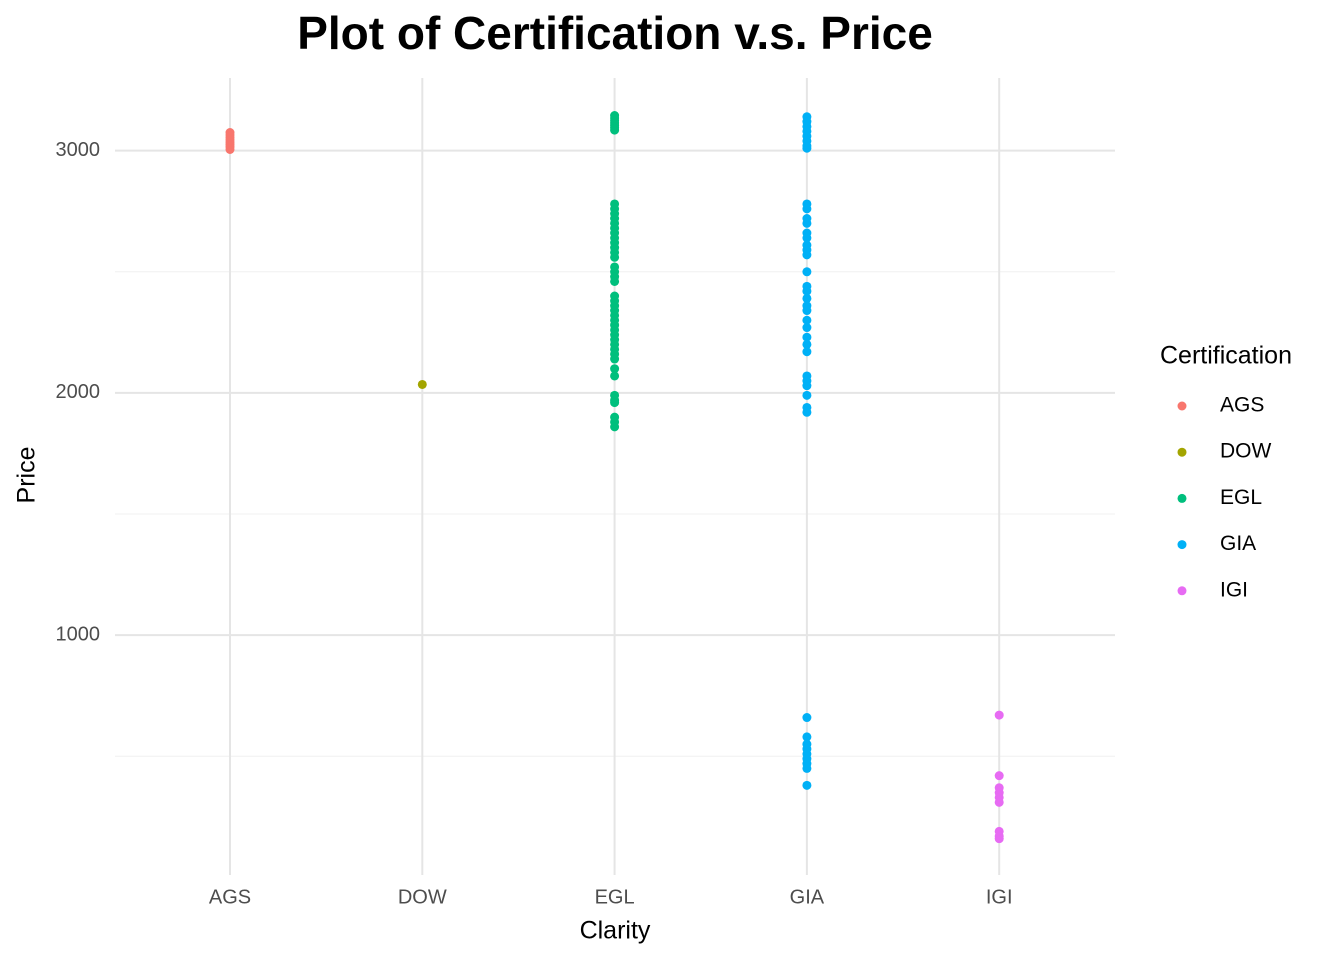  I want to click on x-axis-label: Clarity, so click(615, 931).